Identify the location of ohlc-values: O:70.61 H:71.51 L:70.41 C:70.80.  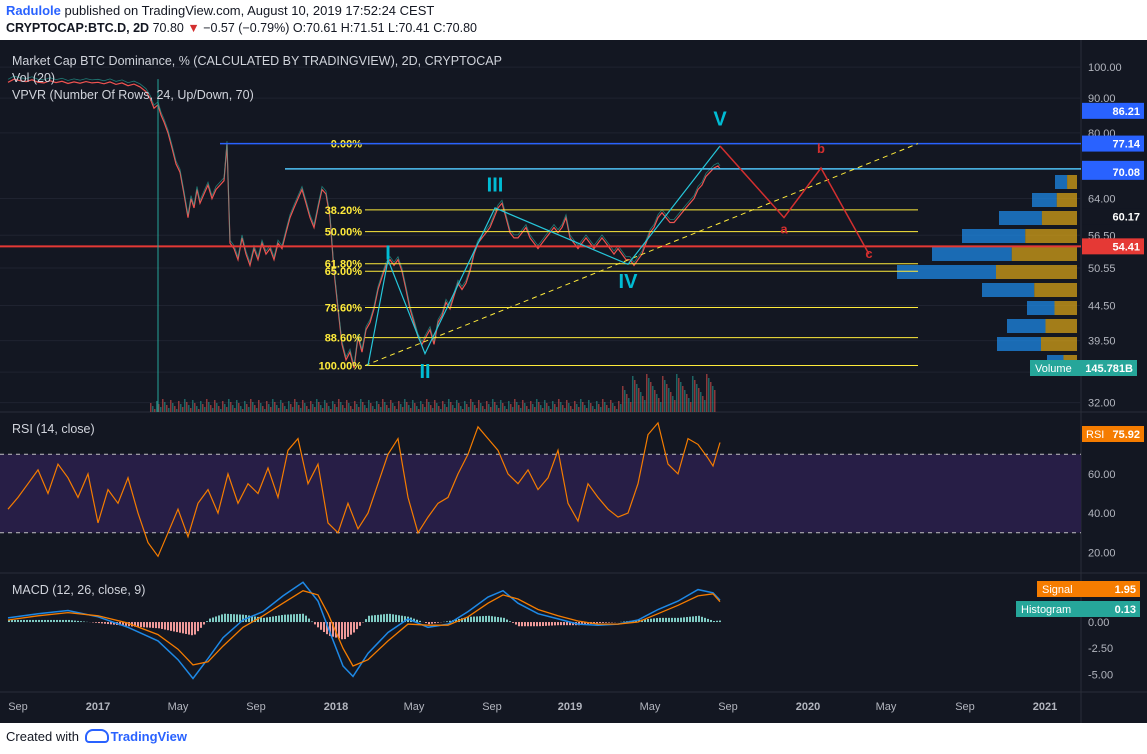
(385, 28).